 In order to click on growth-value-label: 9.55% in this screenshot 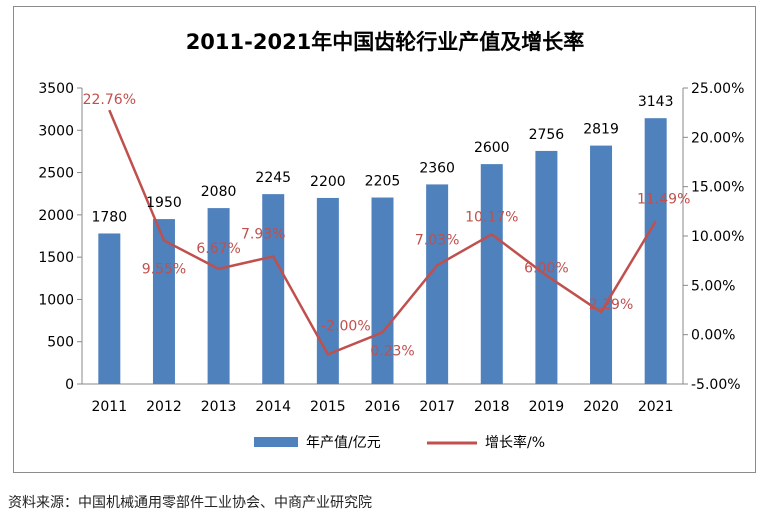, I will do `click(164, 269)`.